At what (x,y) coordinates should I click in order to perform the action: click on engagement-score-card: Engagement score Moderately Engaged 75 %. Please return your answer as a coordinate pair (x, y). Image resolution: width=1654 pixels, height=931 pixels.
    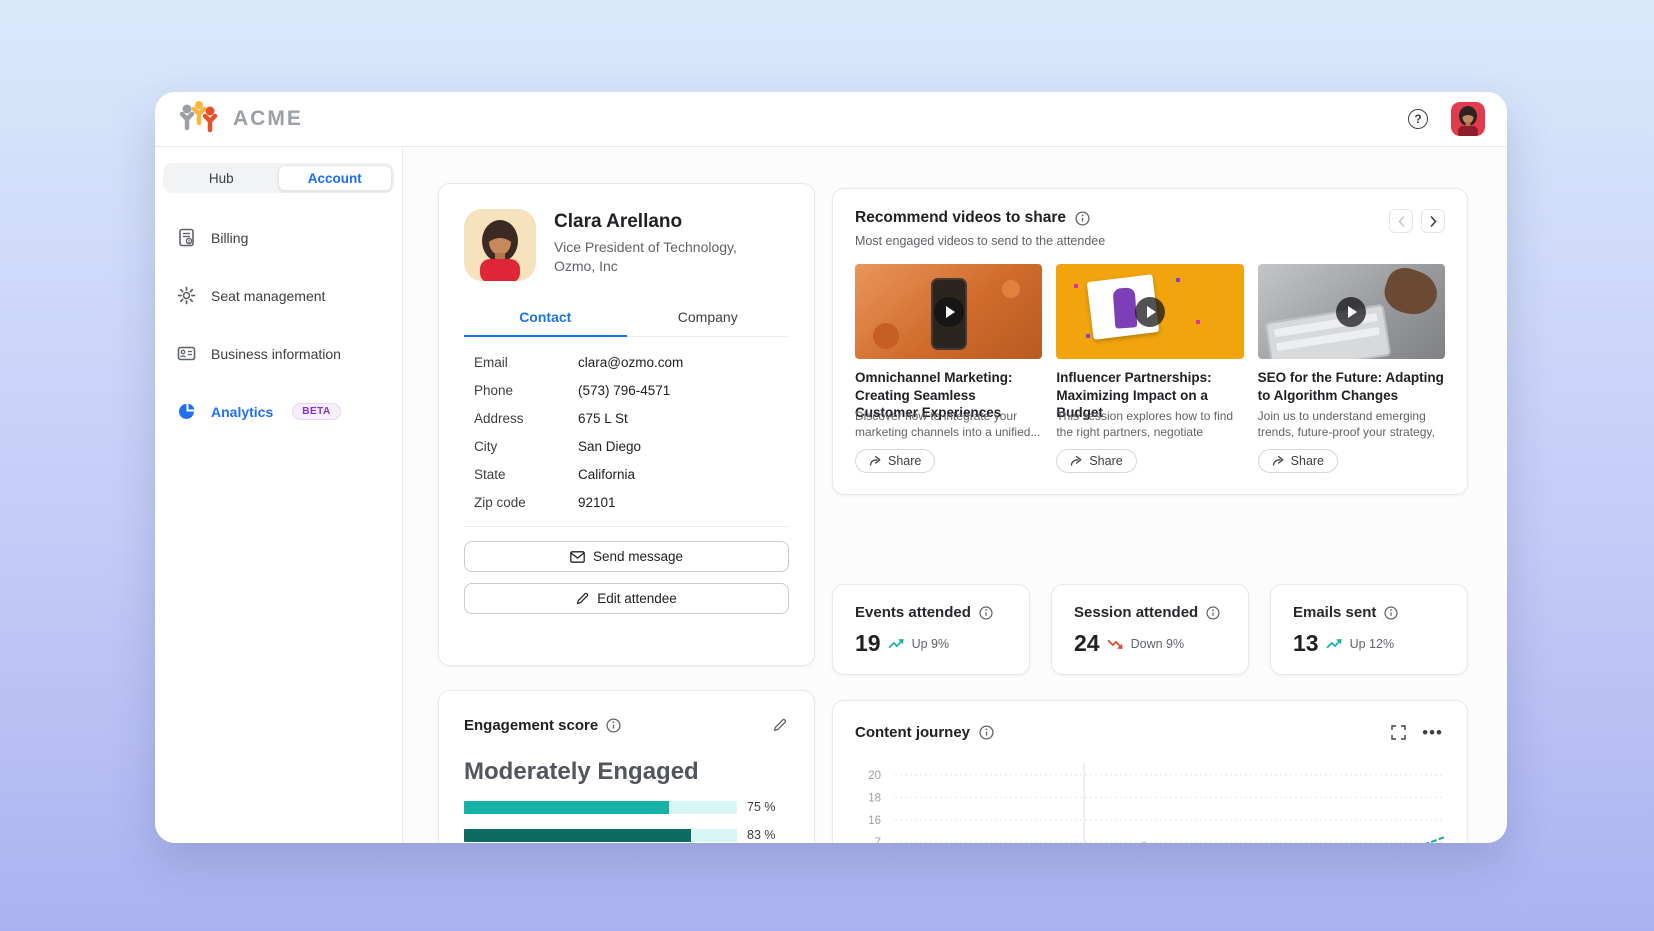
    Looking at the image, I should click on (626, 766).